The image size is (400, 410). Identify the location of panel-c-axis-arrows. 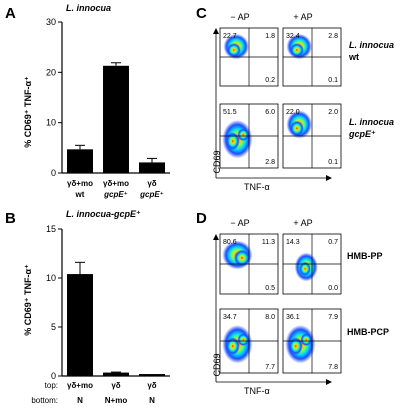
(272, 104).